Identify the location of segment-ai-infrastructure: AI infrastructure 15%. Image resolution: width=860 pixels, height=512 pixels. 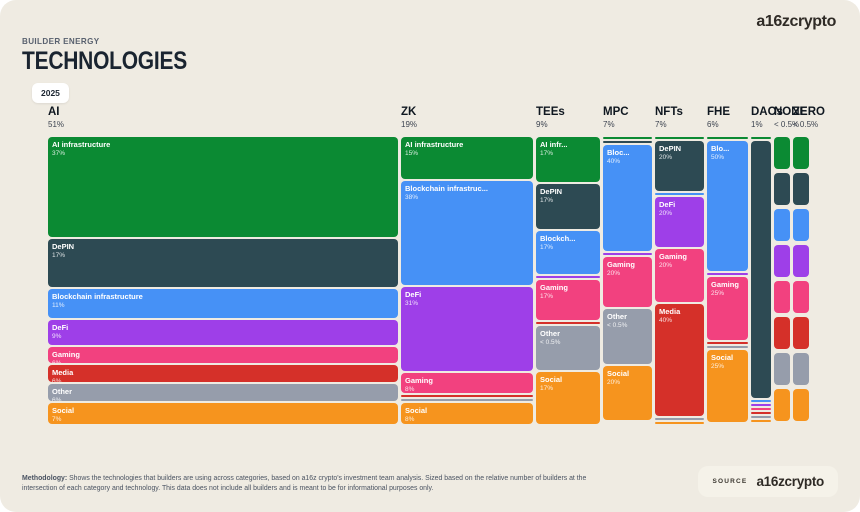
(467, 158).